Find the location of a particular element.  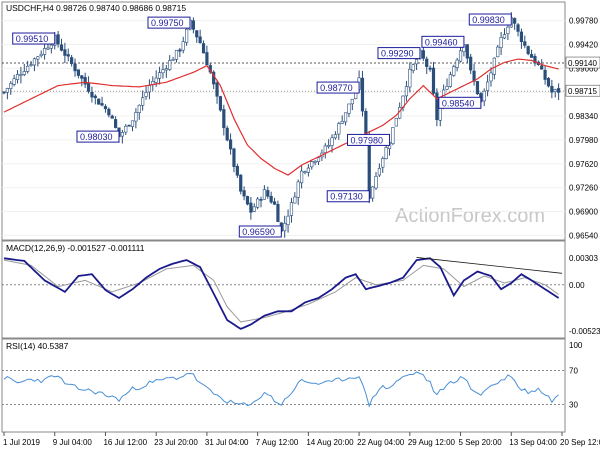

x-tick-label: 16 Jul 12:00 is located at coordinates (125, 442).